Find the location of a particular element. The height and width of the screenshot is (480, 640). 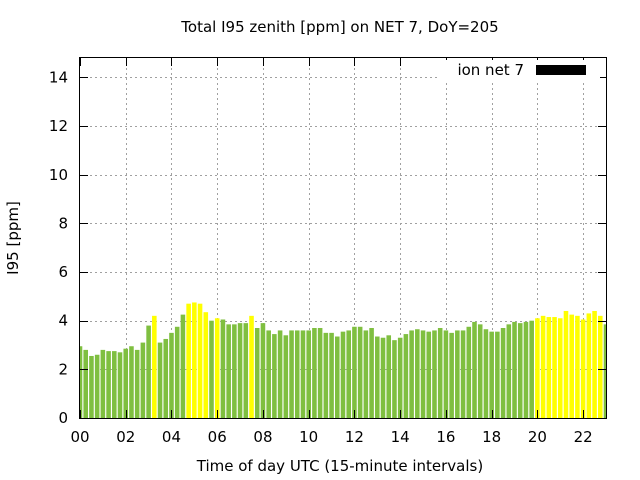

y-tick-label: 12 is located at coordinates (58, 126).